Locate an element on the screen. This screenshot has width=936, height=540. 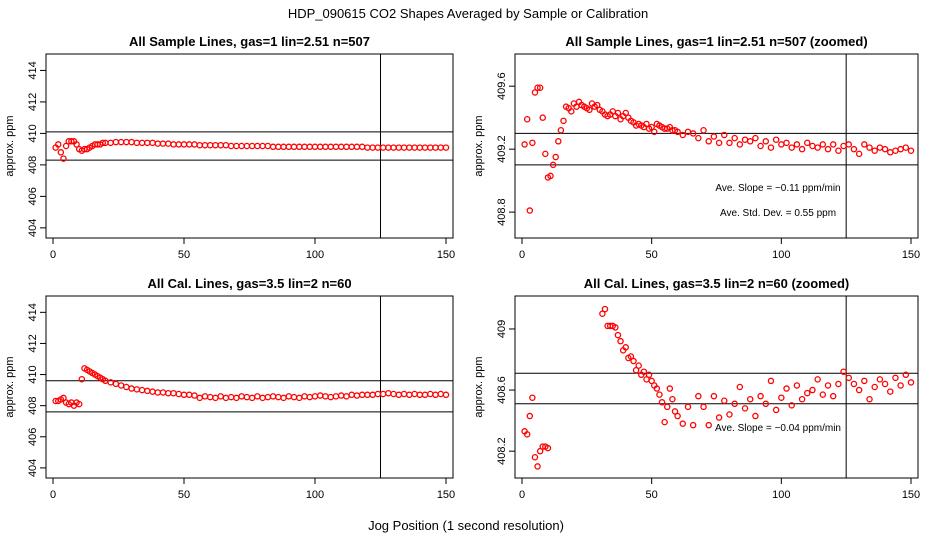
x-tick-label: 50 is located at coordinates (184, 255).